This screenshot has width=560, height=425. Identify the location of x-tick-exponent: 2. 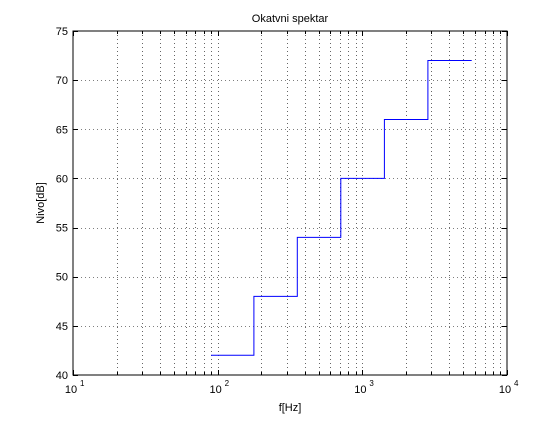
(227, 383).